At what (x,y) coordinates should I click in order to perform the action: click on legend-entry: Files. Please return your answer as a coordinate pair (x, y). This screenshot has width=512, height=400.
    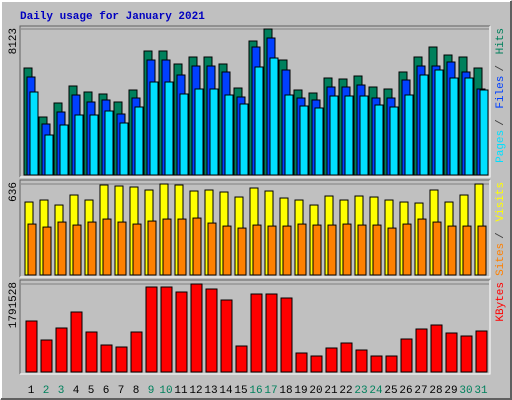
    Looking at the image, I should click on (501, 92).